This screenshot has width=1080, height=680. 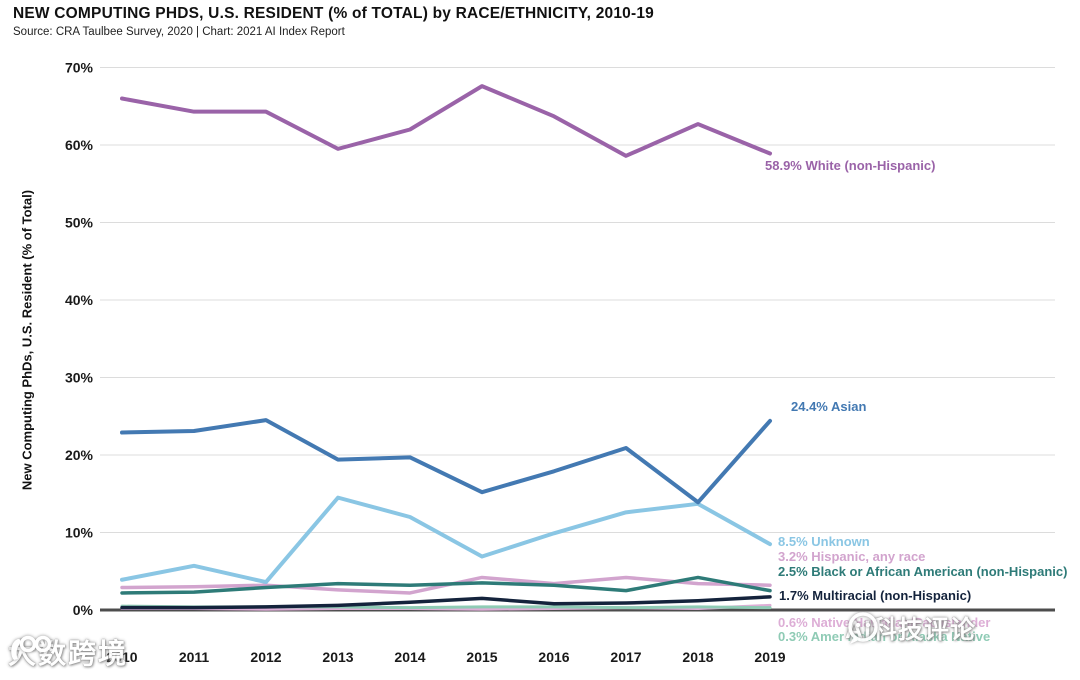 What do you see at coordinates (194, 657) in the screenshot?
I see `x-tick-label: 2011` at bounding box center [194, 657].